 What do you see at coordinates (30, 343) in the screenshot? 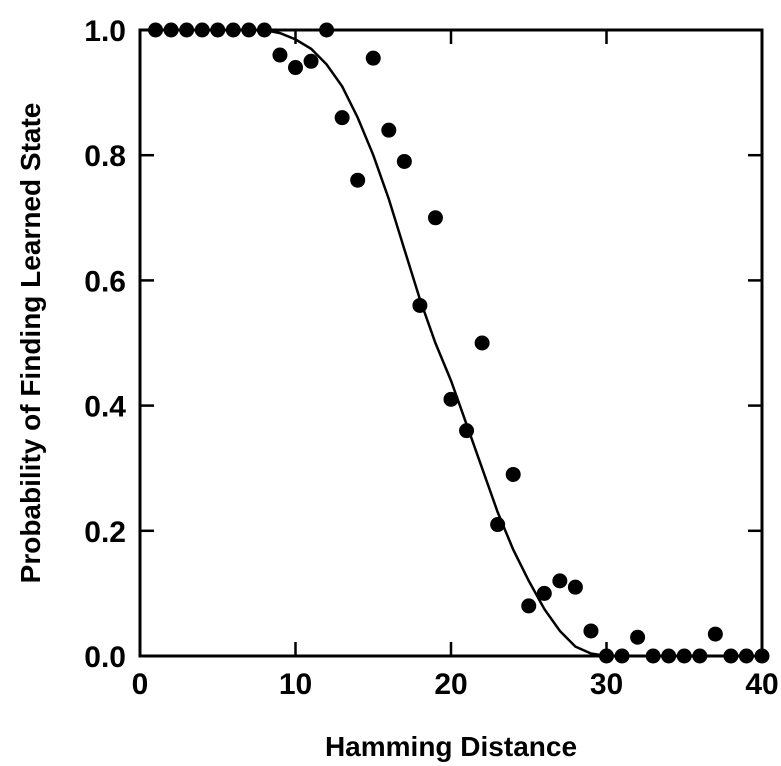
I see `y-axis-label: Probability of Finding Learned State` at bounding box center [30, 343].